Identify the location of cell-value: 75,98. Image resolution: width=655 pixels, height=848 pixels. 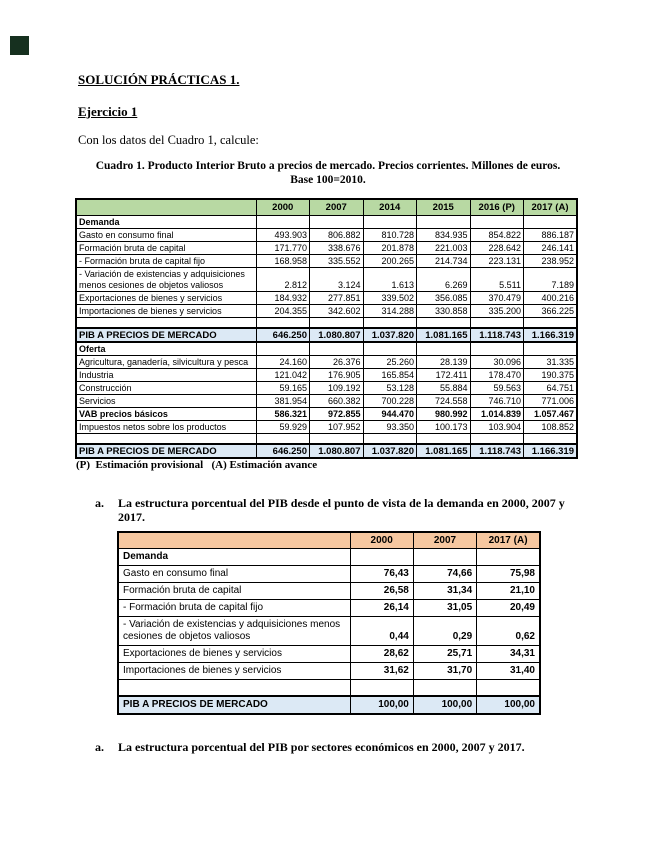
(508, 574).